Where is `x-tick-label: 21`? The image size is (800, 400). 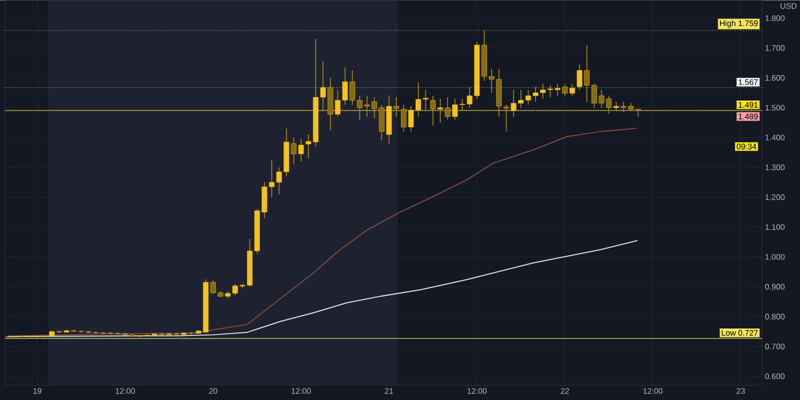 x-tick-label: 21 is located at coordinates (389, 391).